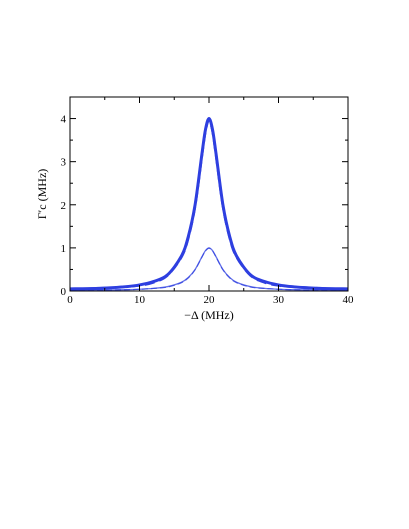  I want to click on y-tick-label: 2, so click(64, 206).